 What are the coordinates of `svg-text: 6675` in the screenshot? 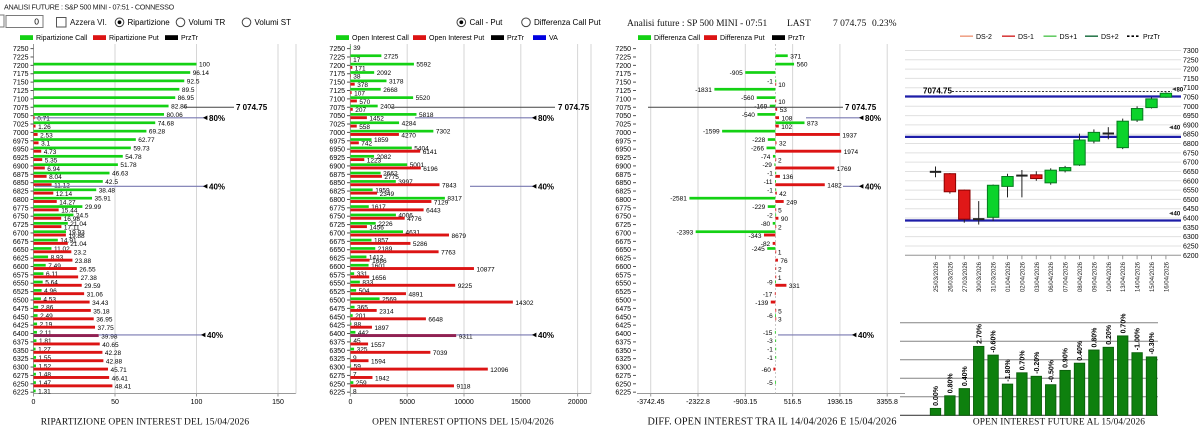 It's located at (21, 242).